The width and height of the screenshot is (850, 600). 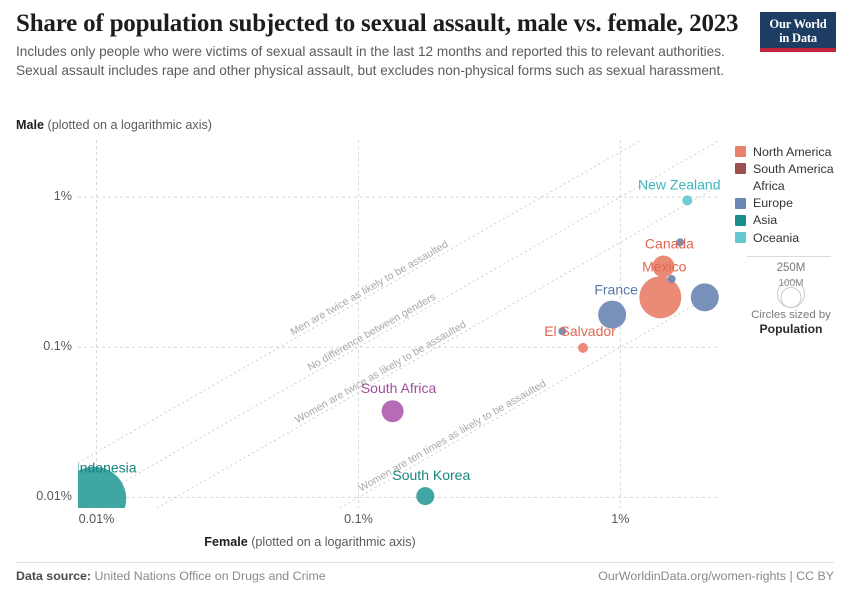 I want to click on data-point-south-korea, so click(x=425, y=496).